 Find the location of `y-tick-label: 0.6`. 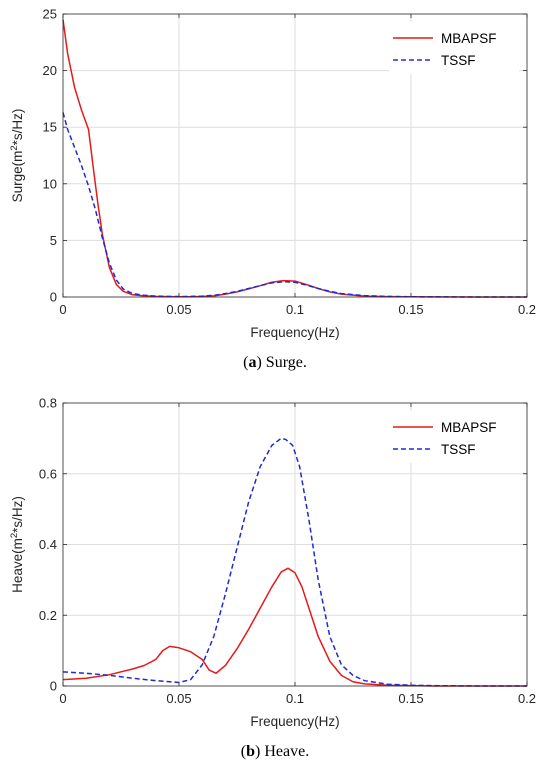

y-tick-label: 0.6 is located at coordinates (48, 473).